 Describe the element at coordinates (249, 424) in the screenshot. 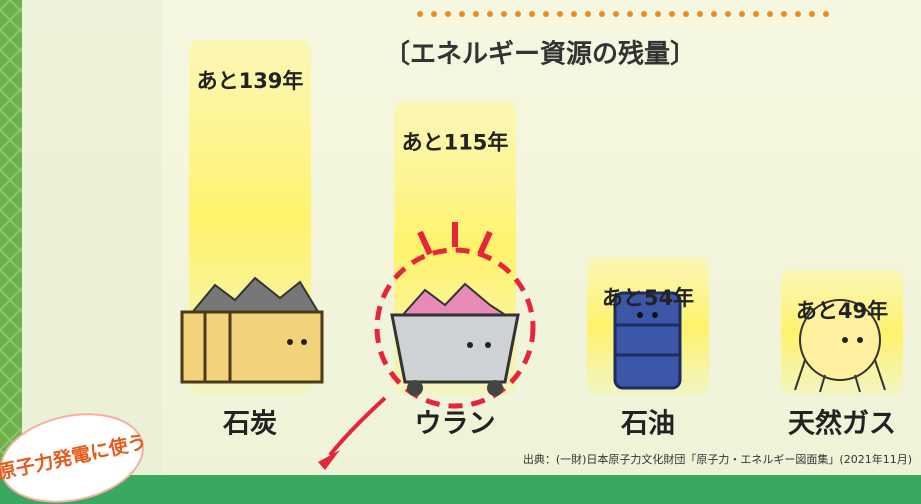

I see `category-label: 石炭` at that location.